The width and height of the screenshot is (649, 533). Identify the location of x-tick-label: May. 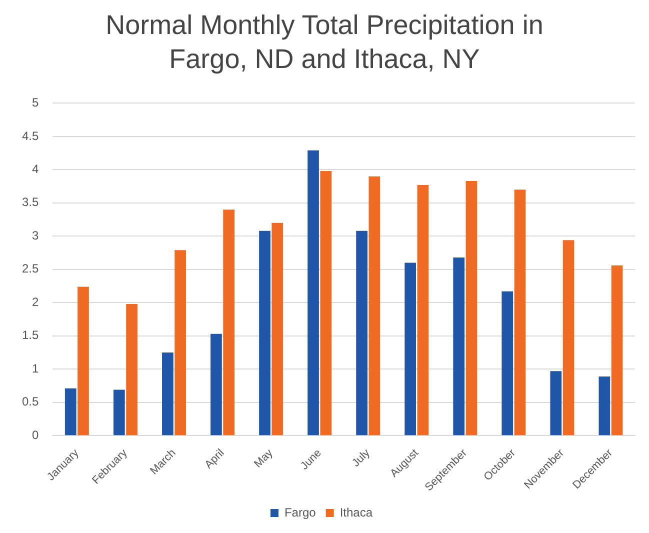
(264, 458).